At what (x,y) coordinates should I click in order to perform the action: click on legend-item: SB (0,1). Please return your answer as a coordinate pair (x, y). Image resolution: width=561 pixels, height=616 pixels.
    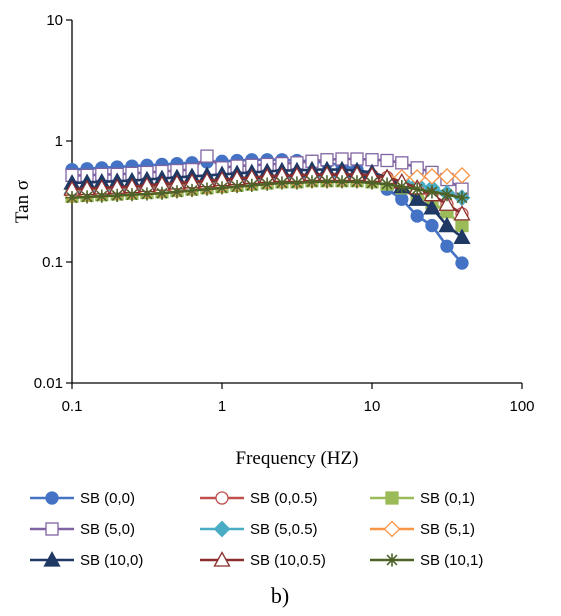
    Looking at the image, I should click on (422, 498).